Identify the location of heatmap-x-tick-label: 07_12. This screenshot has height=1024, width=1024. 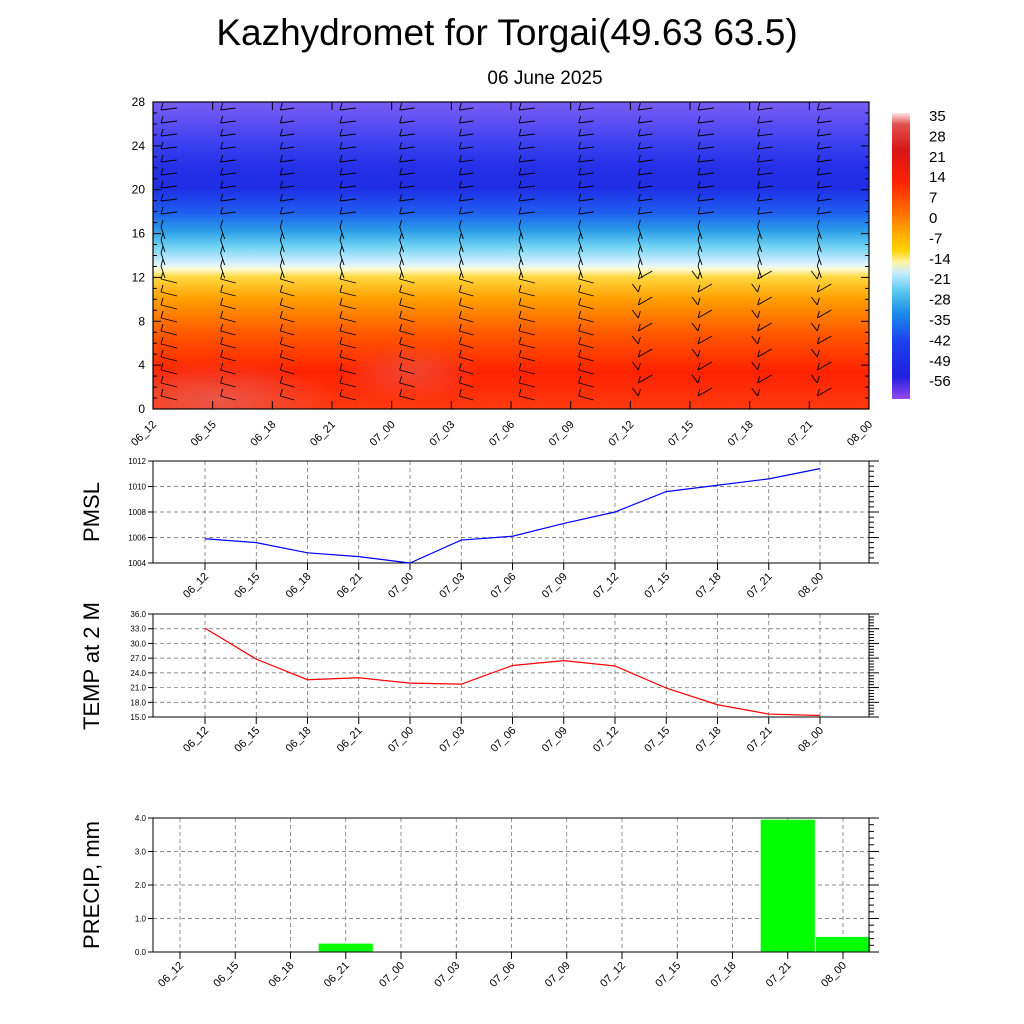
(621, 434).